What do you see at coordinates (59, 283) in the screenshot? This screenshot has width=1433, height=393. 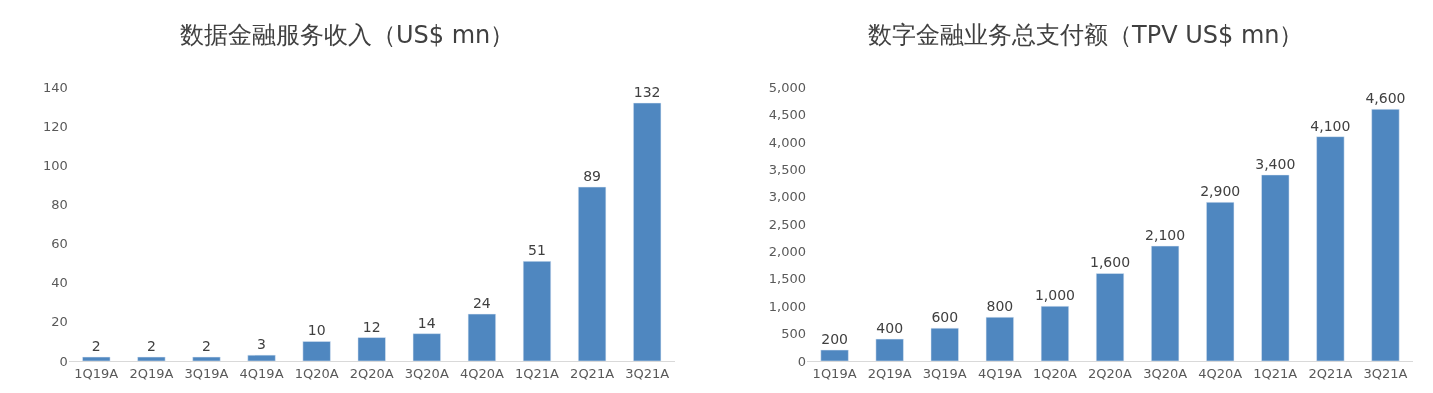 I see `y-tick-label: 40` at bounding box center [59, 283].